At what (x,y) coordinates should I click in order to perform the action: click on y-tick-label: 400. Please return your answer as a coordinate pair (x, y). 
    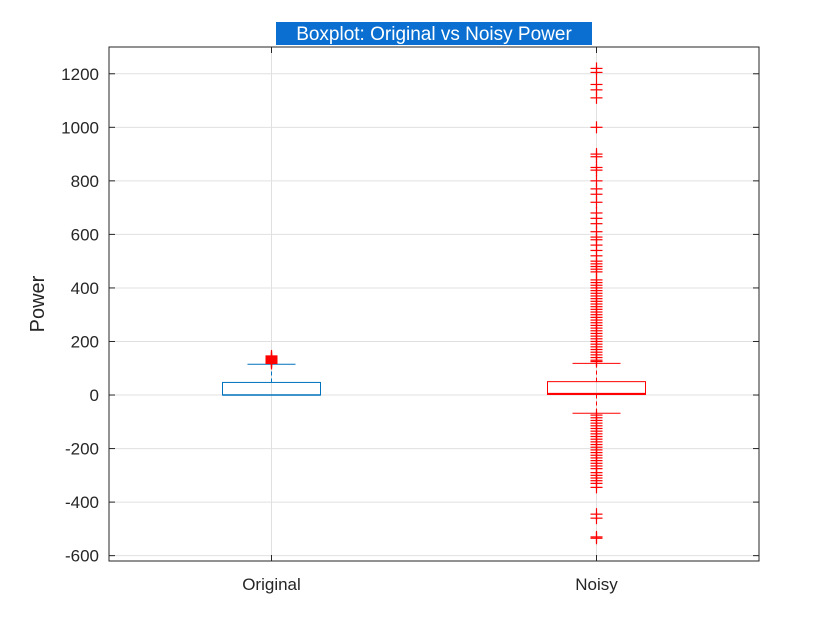
    Looking at the image, I should click on (85, 288).